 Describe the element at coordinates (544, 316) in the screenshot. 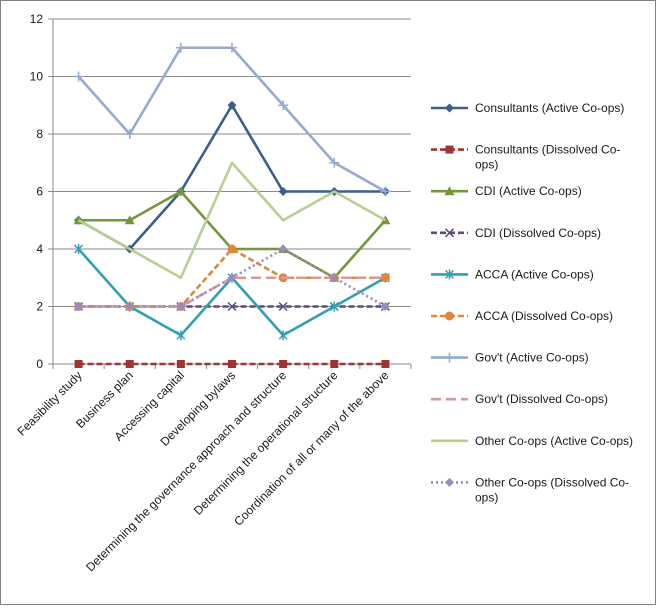

I see `legend-label: ACCA (Dissolved Co-ops)` at that location.